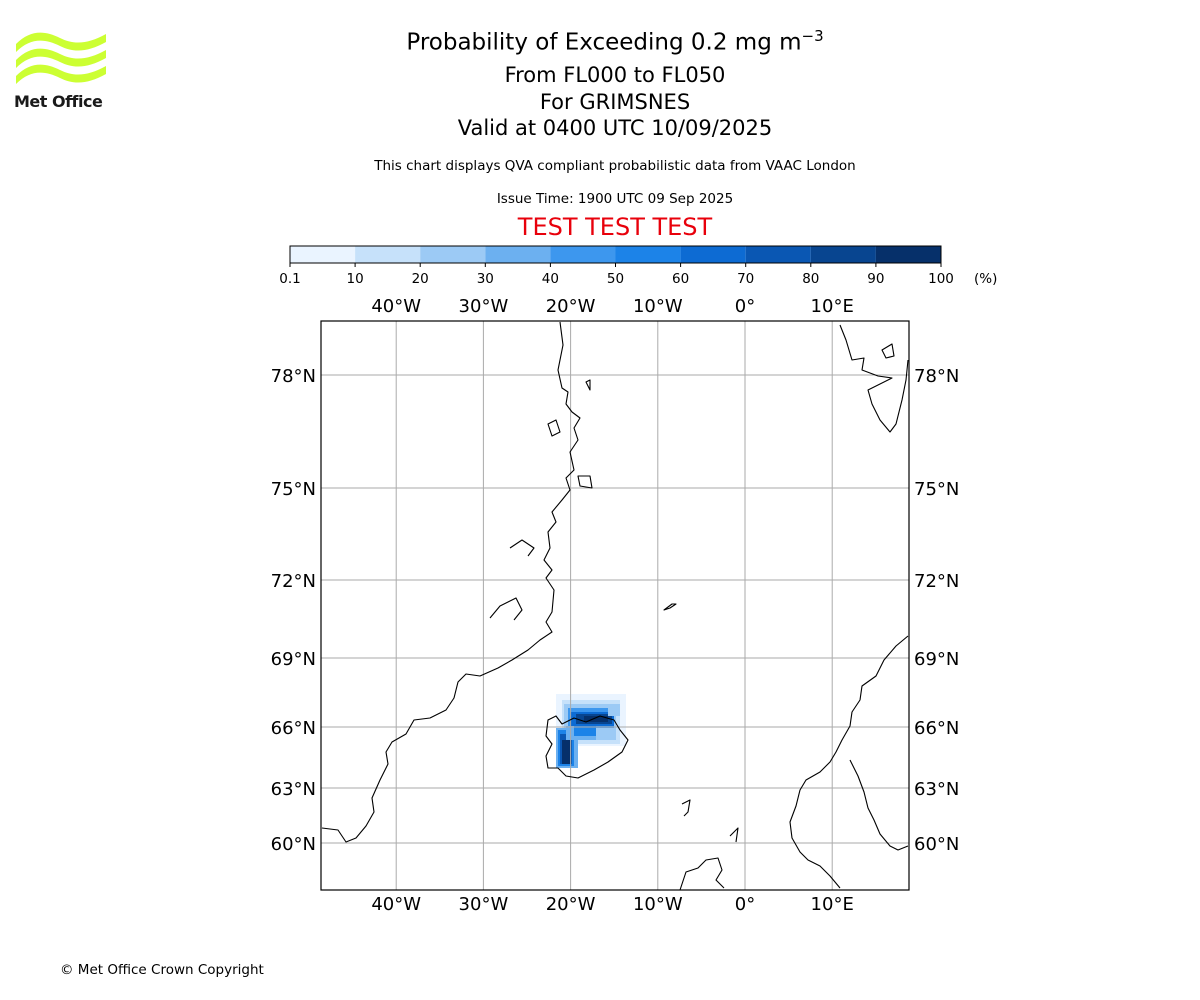 Image resolution: width=1200 pixels, height=1000 pixels. Describe the element at coordinates (571, 306) in the screenshot. I see `longitude-label-top: 20°W` at that location.